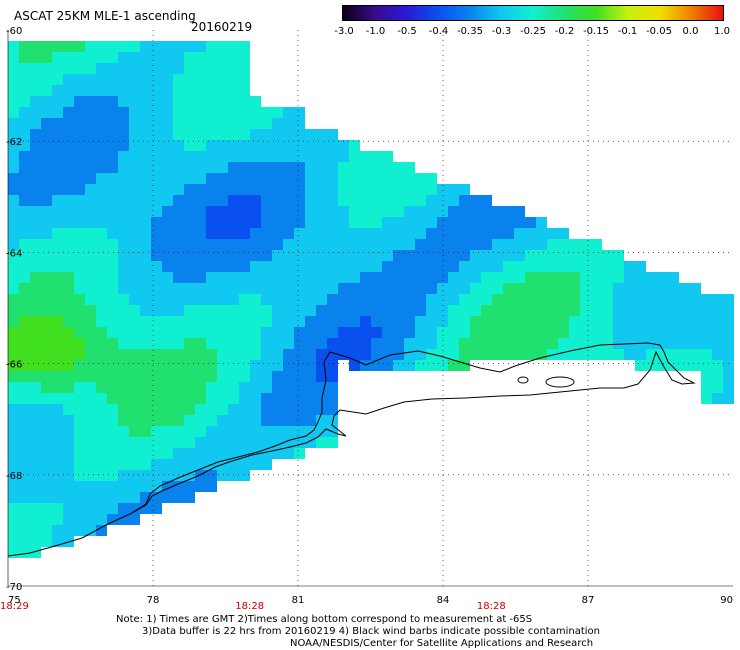  What do you see at coordinates (153, 600) in the screenshot?
I see `tick-label: 78` at bounding box center [153, 600].